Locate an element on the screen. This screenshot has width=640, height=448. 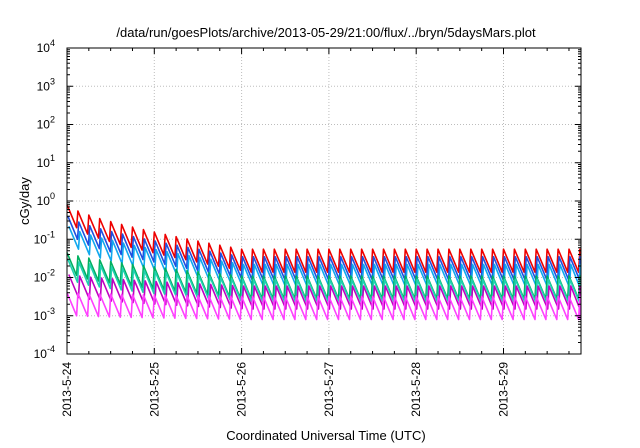
y-tick-label: 10⁰ is located at coordinates (46, 199).